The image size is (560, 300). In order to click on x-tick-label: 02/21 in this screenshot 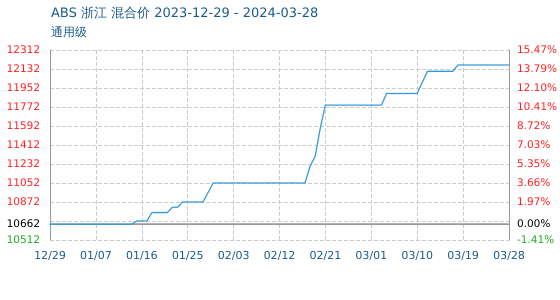, I will do `click(326, 255)`.